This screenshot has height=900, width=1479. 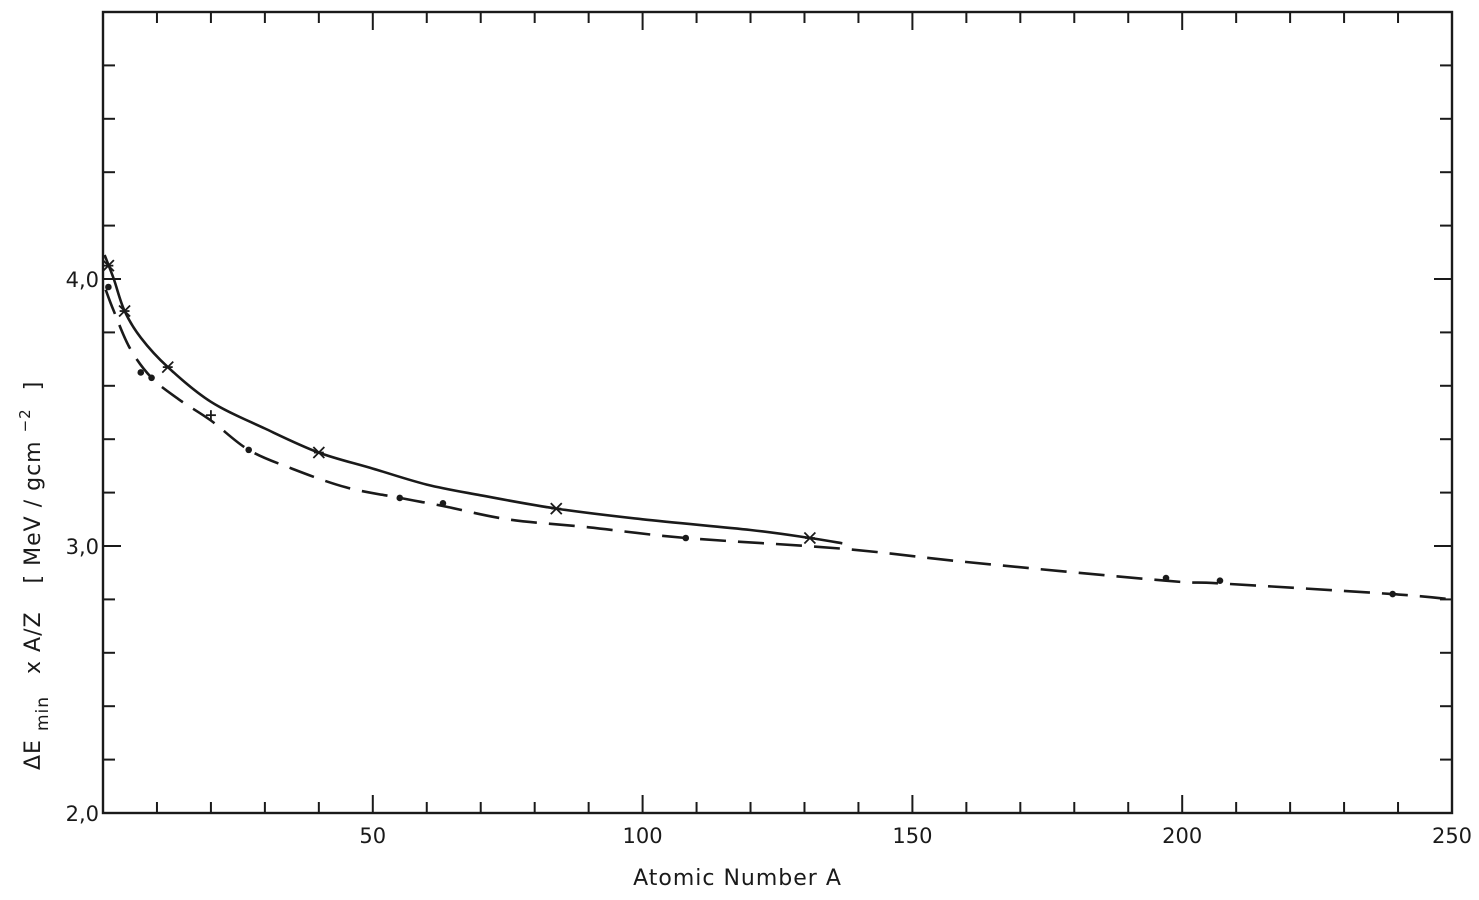 What do you see at coordinates (210, 415) in the screenshot?
I see `series-point-plus` at bounding box center [210, 415].